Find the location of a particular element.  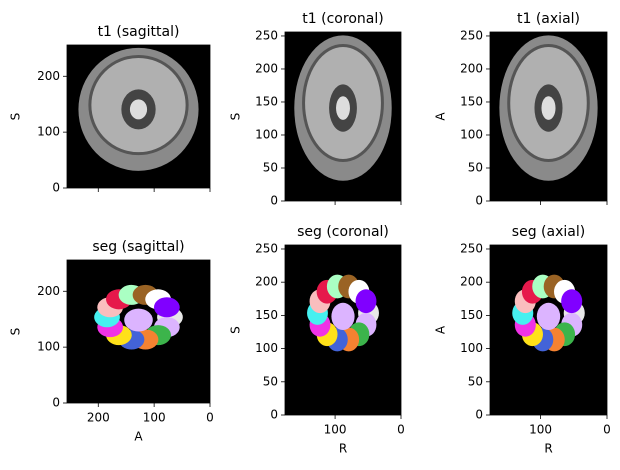

panel-title: seg (sagittal) is located at coordinates (138, 247).